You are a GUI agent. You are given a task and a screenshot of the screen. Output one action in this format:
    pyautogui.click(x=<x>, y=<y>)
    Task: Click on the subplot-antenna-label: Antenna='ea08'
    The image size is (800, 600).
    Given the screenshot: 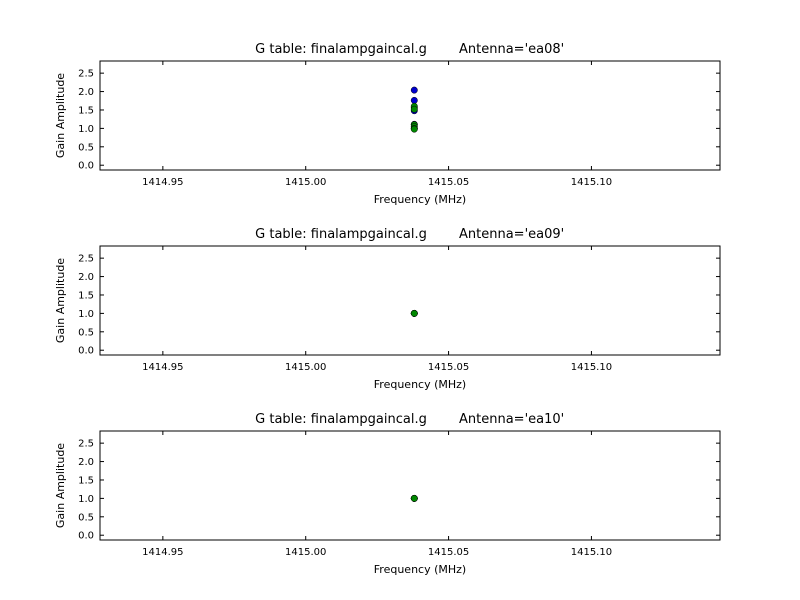 What is the action you would take?
    pyautogui.click(x=511, y=49)
    